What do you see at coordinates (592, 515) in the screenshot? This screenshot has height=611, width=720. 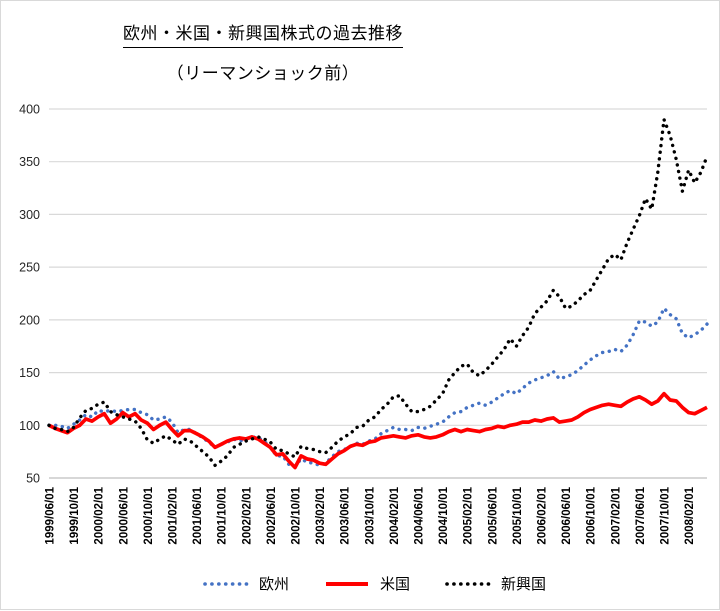 I see `svg-text: 2006/10/01` at bounding box center [592, 515].